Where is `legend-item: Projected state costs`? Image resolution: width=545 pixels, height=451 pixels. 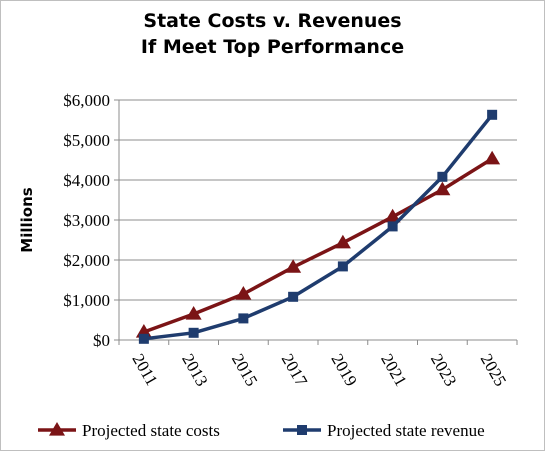
legend-item: Projected state costs is located at coordinates (129, 430).